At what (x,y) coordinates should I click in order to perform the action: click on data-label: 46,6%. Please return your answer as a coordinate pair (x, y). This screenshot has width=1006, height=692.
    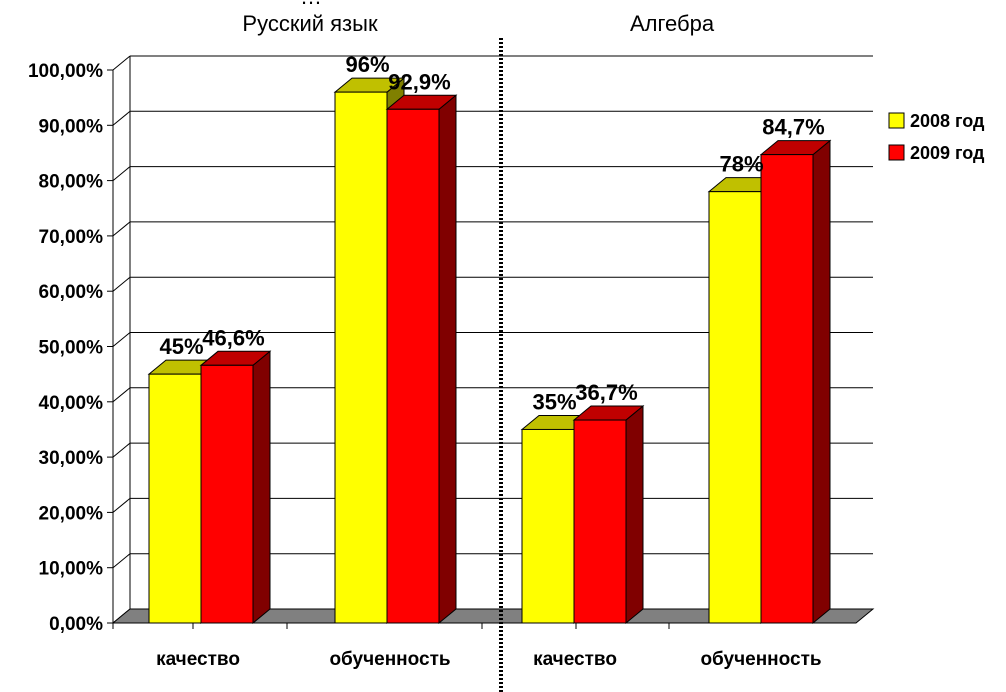
    Looking at the image, I should click on (233, 337).